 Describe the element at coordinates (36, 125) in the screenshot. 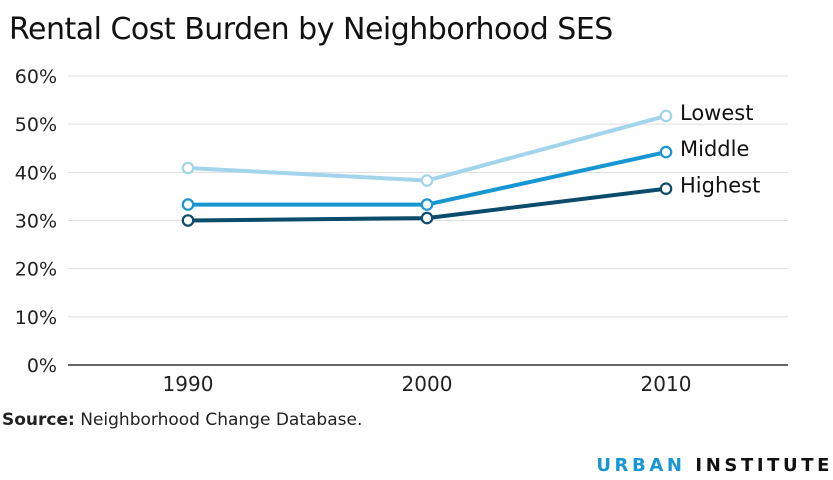

I see `y-tick-label: 50%` at that location.